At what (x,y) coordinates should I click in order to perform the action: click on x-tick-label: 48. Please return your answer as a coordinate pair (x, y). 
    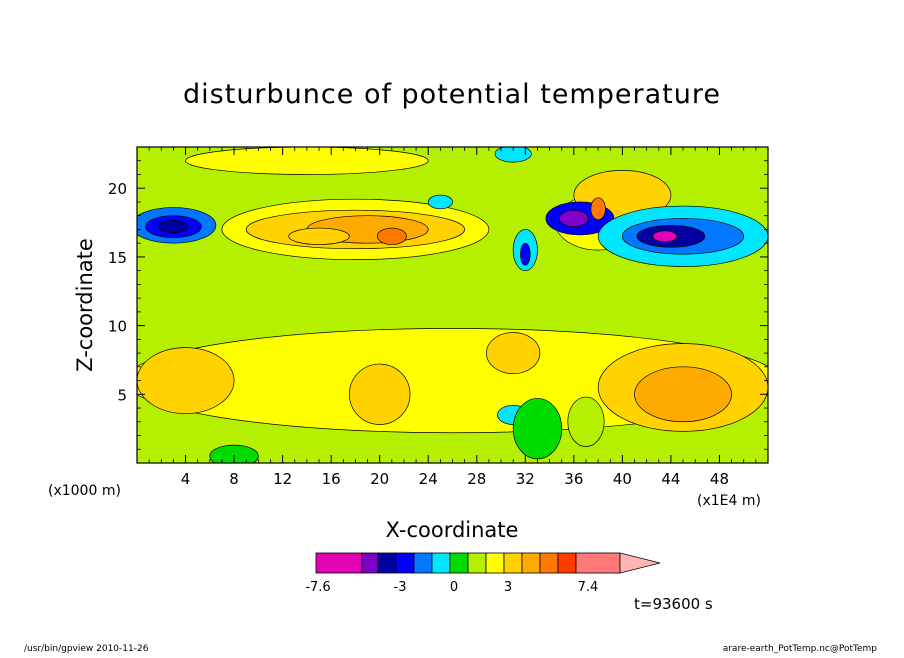
    Looking at the image, I should click on (719, 479).